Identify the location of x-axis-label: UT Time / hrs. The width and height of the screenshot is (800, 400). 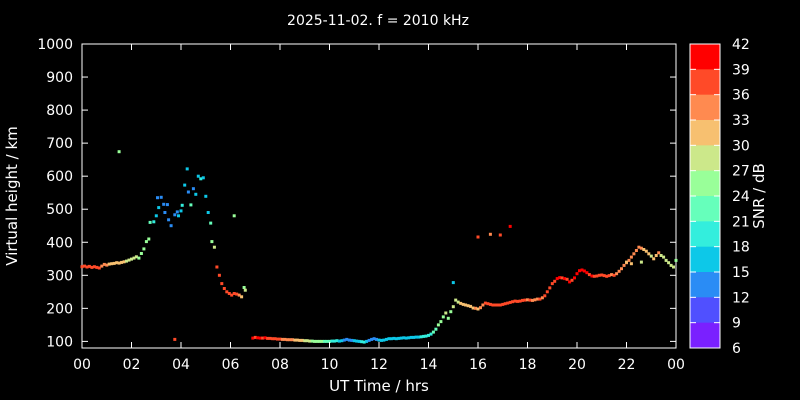
(379, 386).